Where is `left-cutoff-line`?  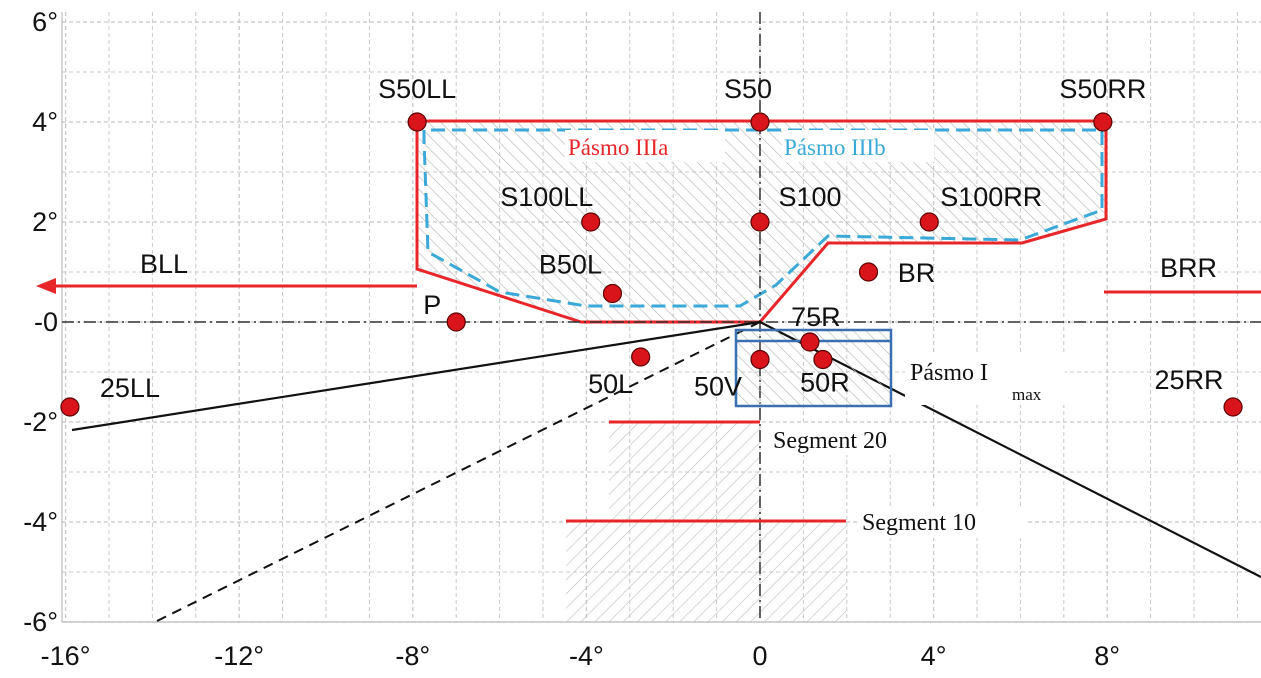
left-cutoff-line is located at coordinates (416, 376).